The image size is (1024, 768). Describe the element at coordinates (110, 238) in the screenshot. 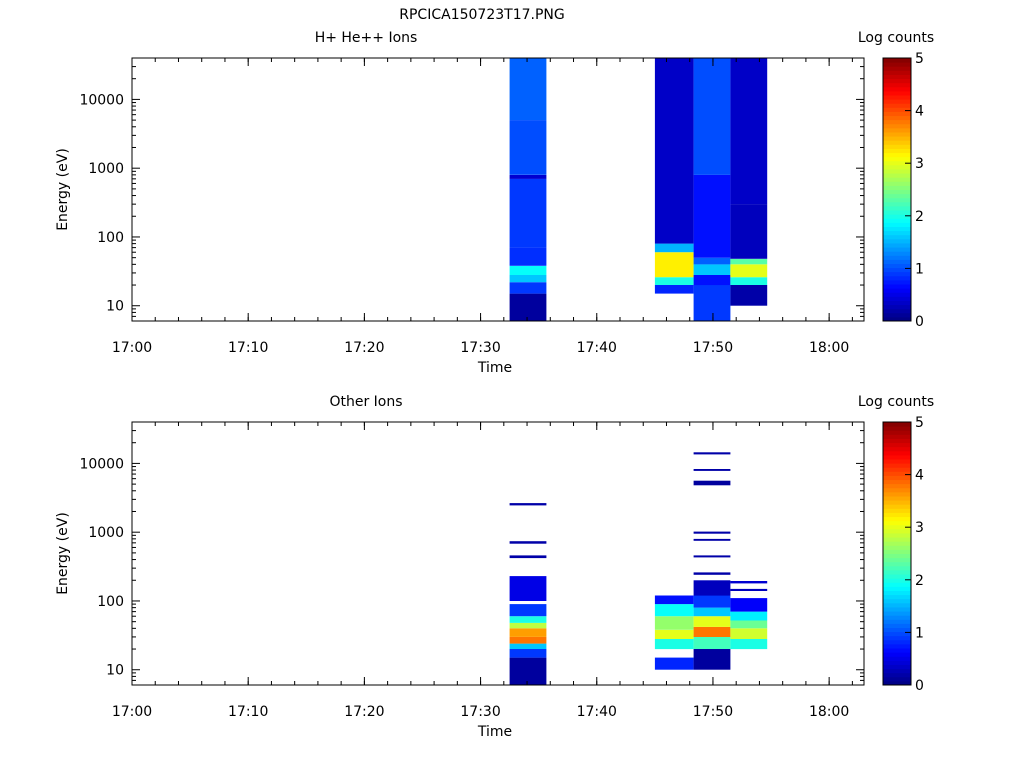

I see `y-tick-label: 100` at that location.